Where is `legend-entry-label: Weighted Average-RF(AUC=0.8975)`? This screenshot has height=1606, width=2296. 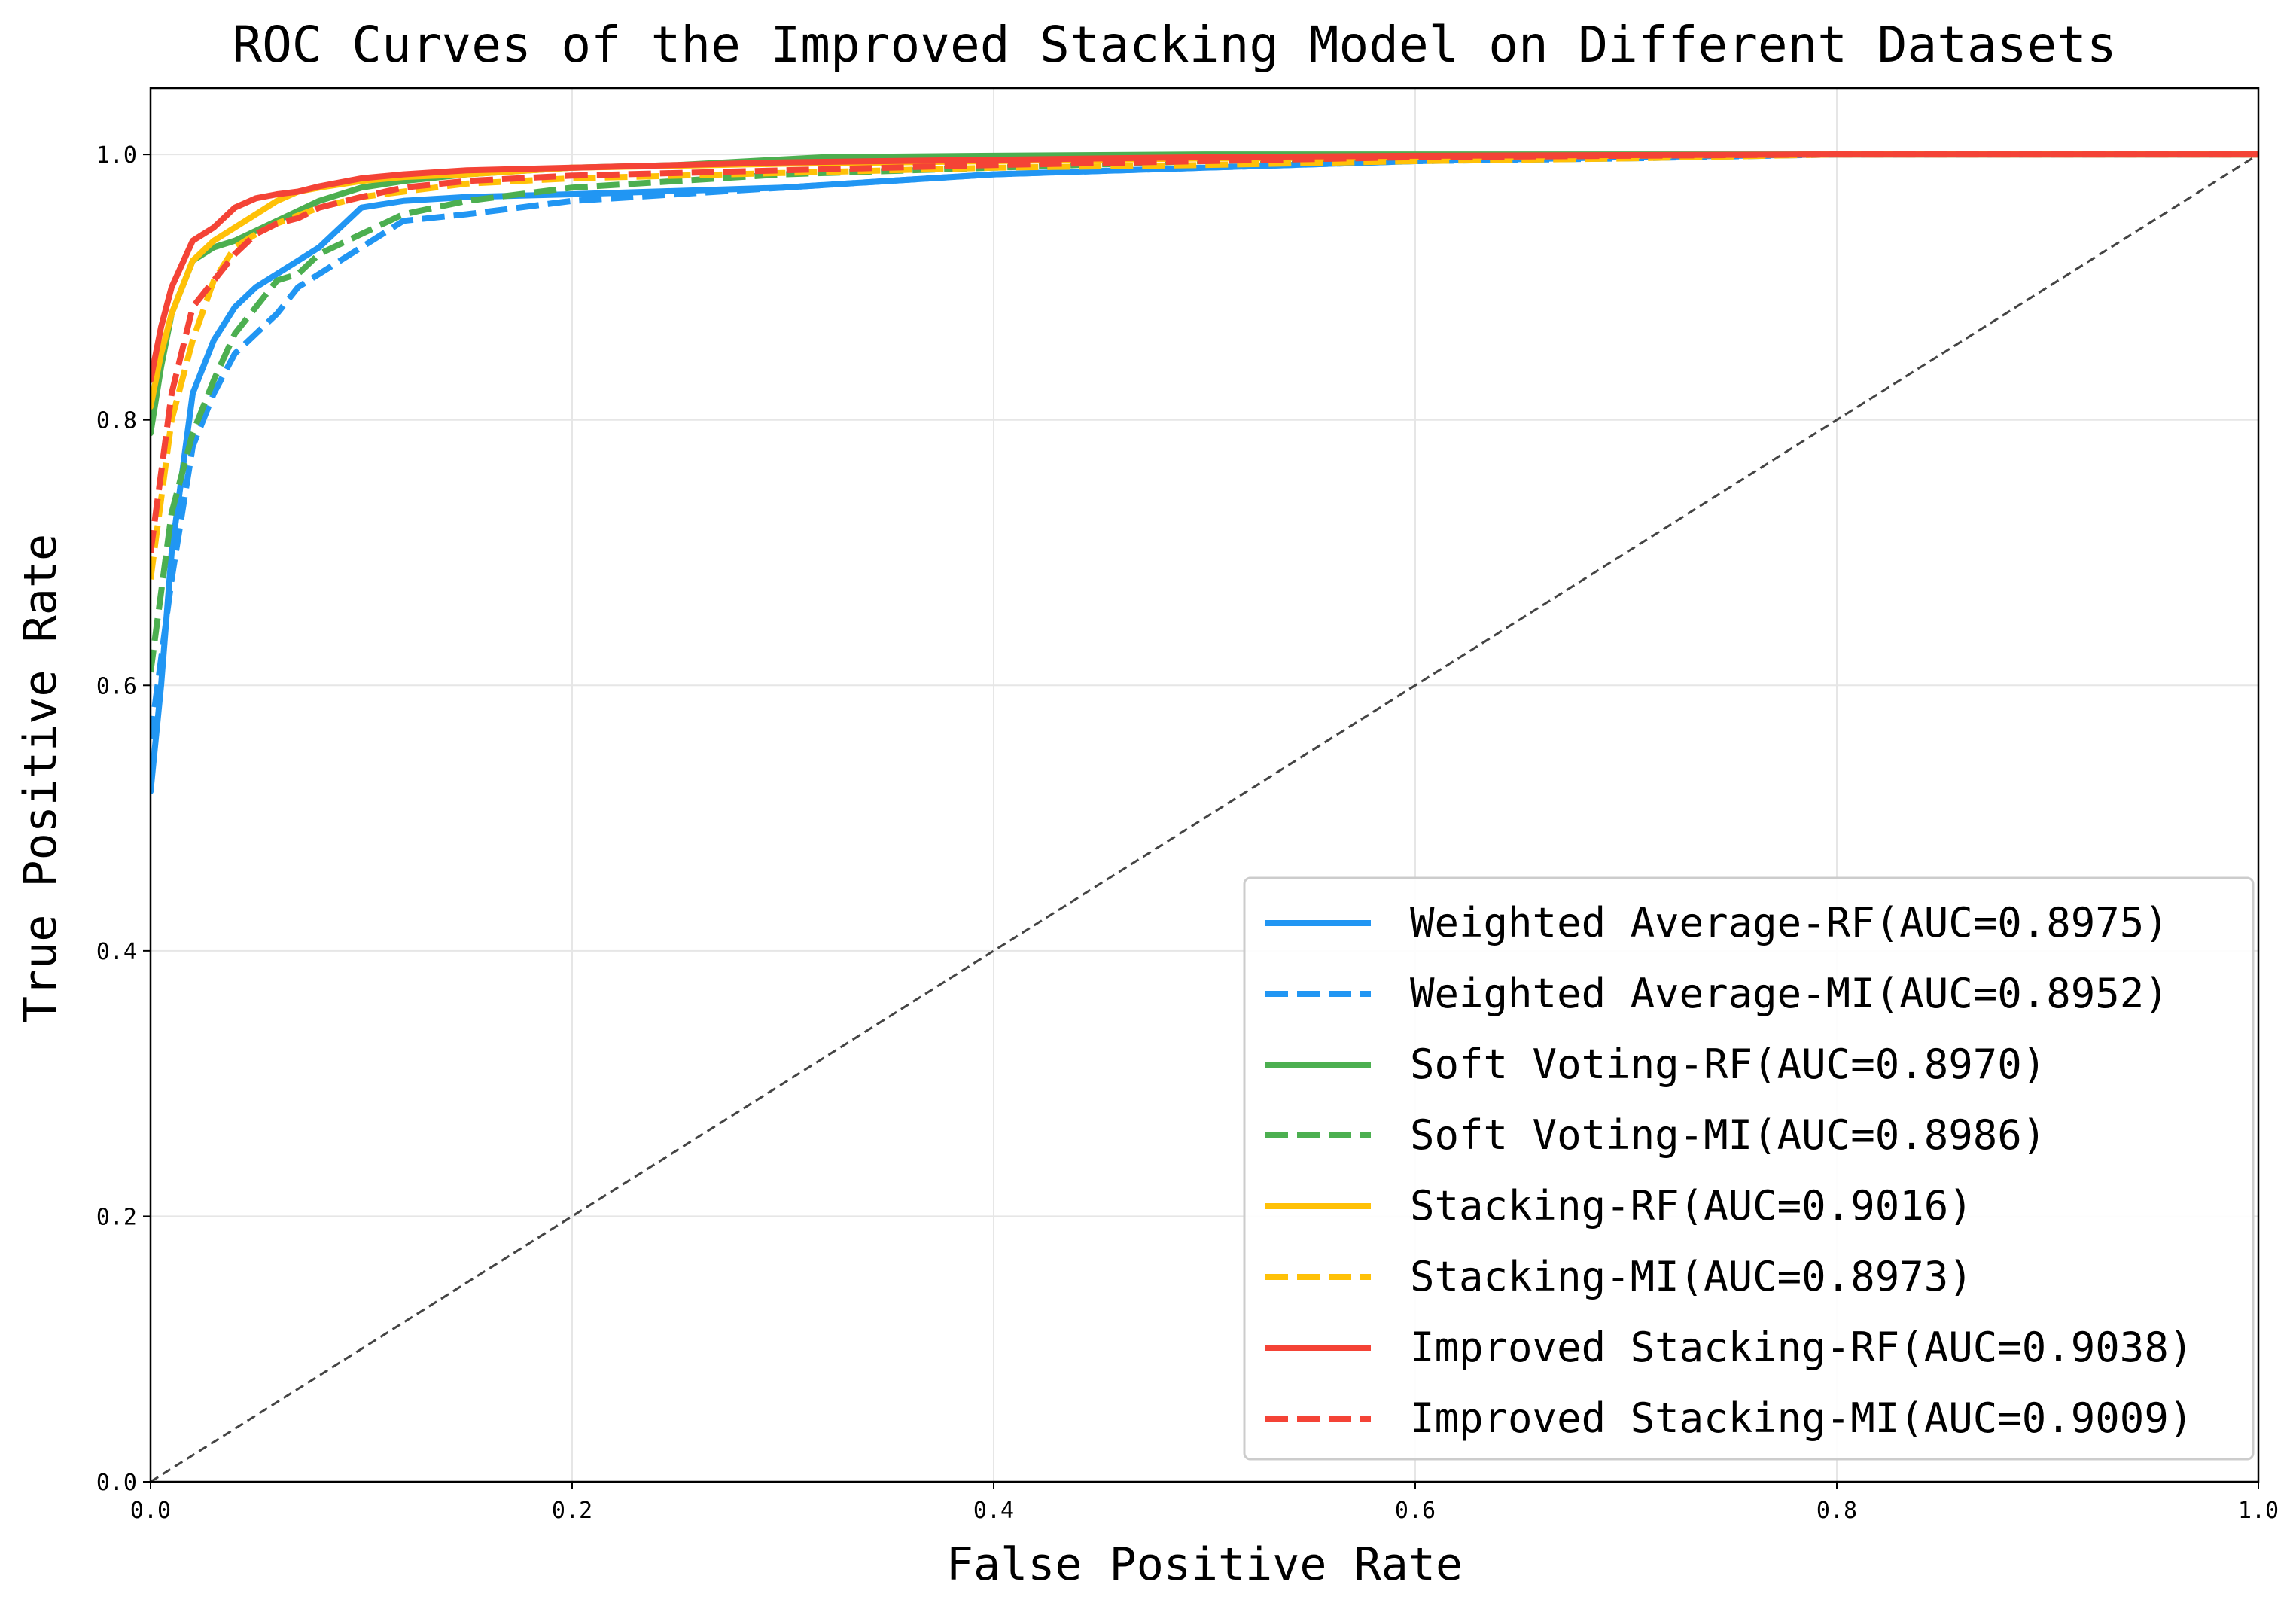 legend-entry-label: Weighted Average-RF(AUC=0.8975) is located at coordinates (1789, 922).